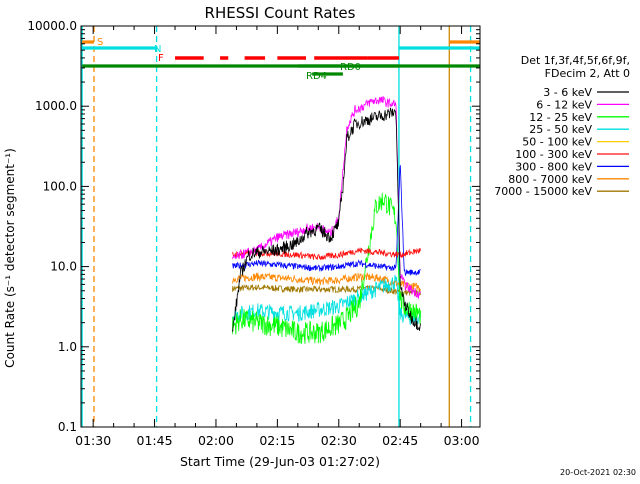 The image size is (640, 484). What do you see at coordinates (339, 440) in the screenshot?
I see `x-tick-label-4: 02:30` at bounding box center [339, 440].